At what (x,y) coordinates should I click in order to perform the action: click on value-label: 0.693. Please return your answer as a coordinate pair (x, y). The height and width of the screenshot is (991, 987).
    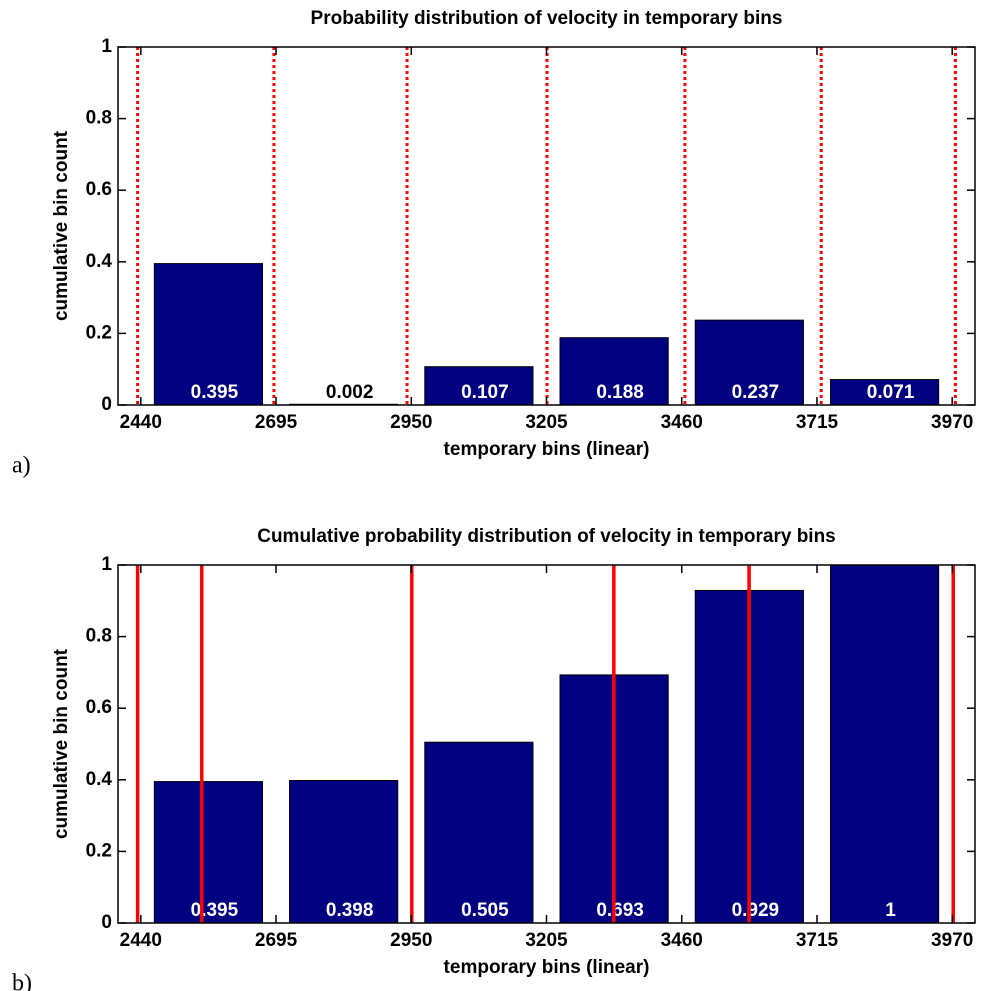
    Looking at the image, I should click on (620, 910).